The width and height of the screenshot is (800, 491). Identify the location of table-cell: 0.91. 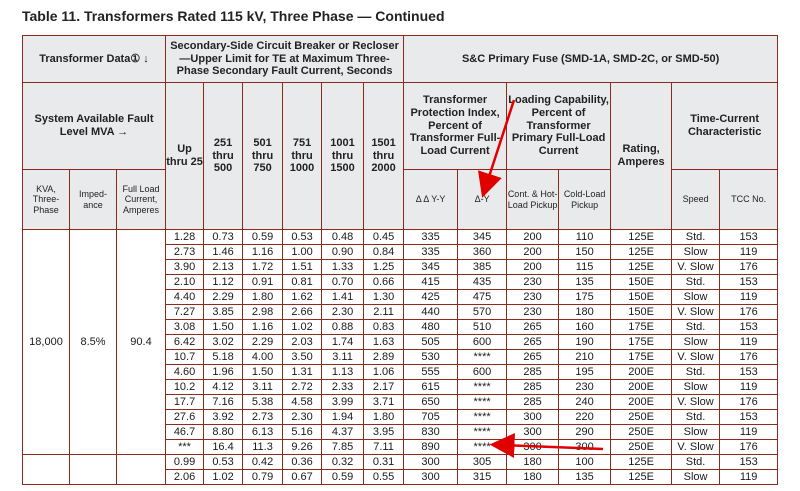
(263, 282).